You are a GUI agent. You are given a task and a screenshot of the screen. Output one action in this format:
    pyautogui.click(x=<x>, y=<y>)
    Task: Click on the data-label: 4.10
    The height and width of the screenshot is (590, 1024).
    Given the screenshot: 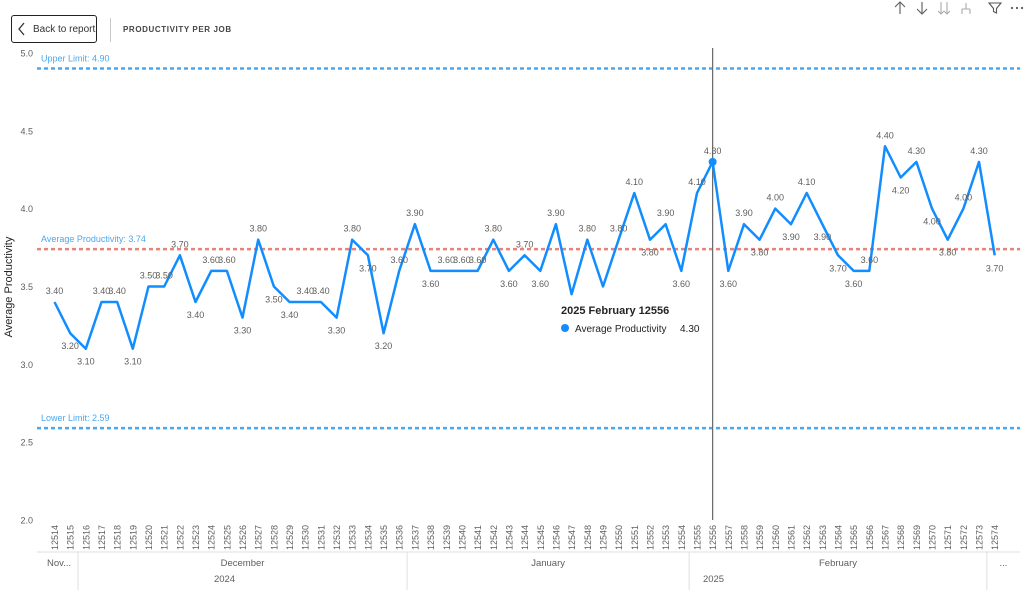 What is the action you would take?
    pyautogui.click(x=635, y=182)
    